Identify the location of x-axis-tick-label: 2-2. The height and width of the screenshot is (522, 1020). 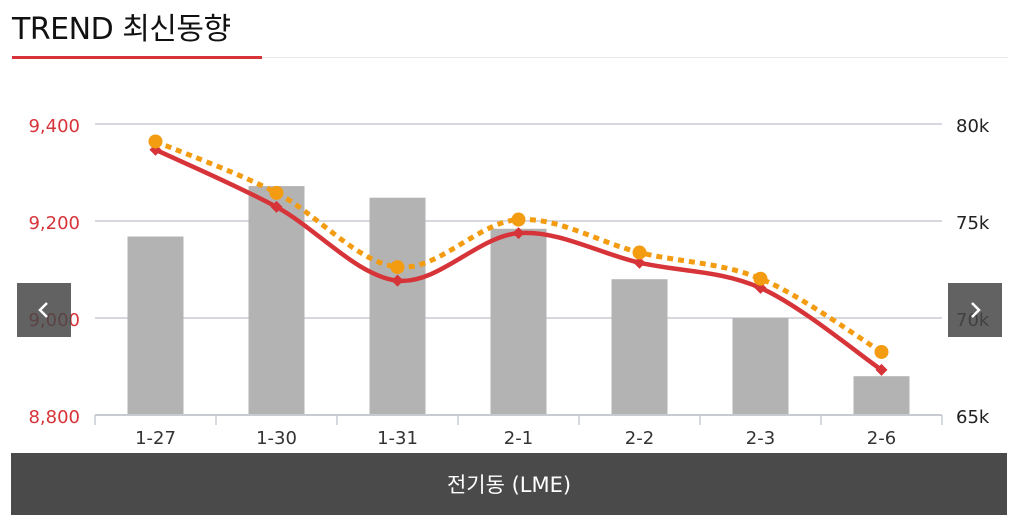
(639, 438).